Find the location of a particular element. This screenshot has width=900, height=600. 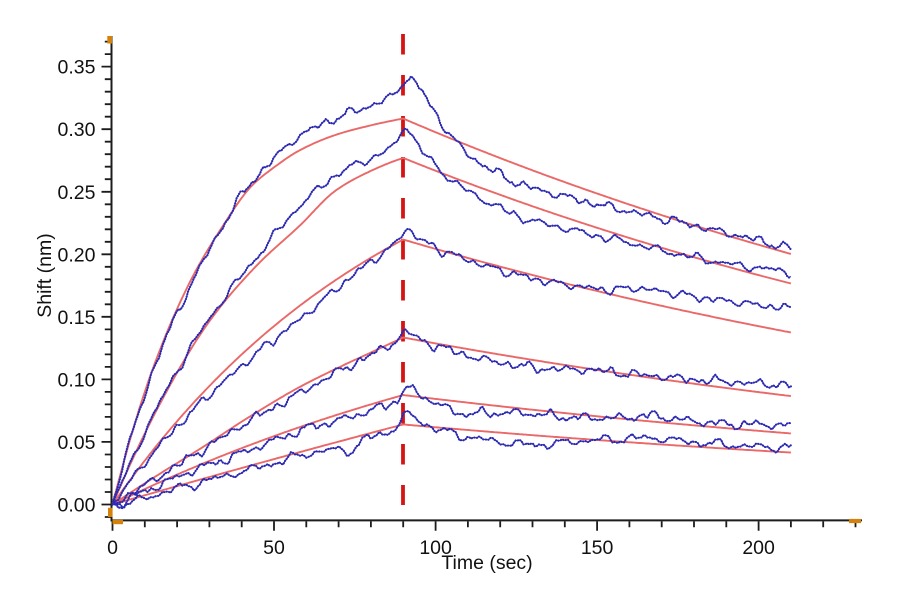

svg-text: Shift (nm) is located at coordinates (45, 275).